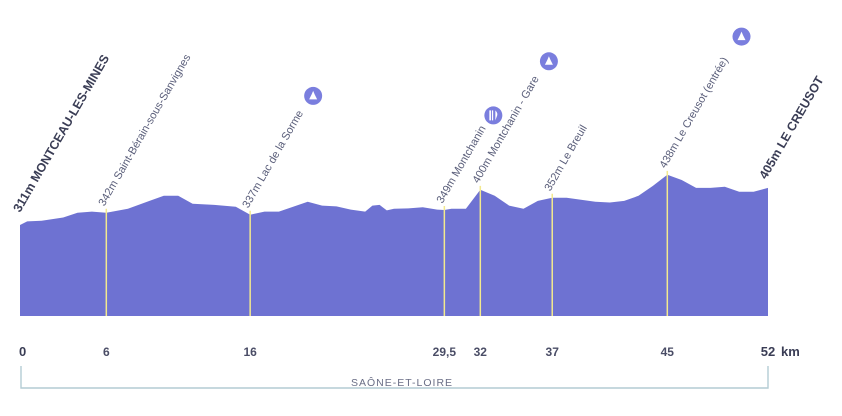 The image size is (842, 416). What do you see at coordinates (790, 351) in the screenshot?
I see `km-unit-label: km` at bounding box center [790, 351].